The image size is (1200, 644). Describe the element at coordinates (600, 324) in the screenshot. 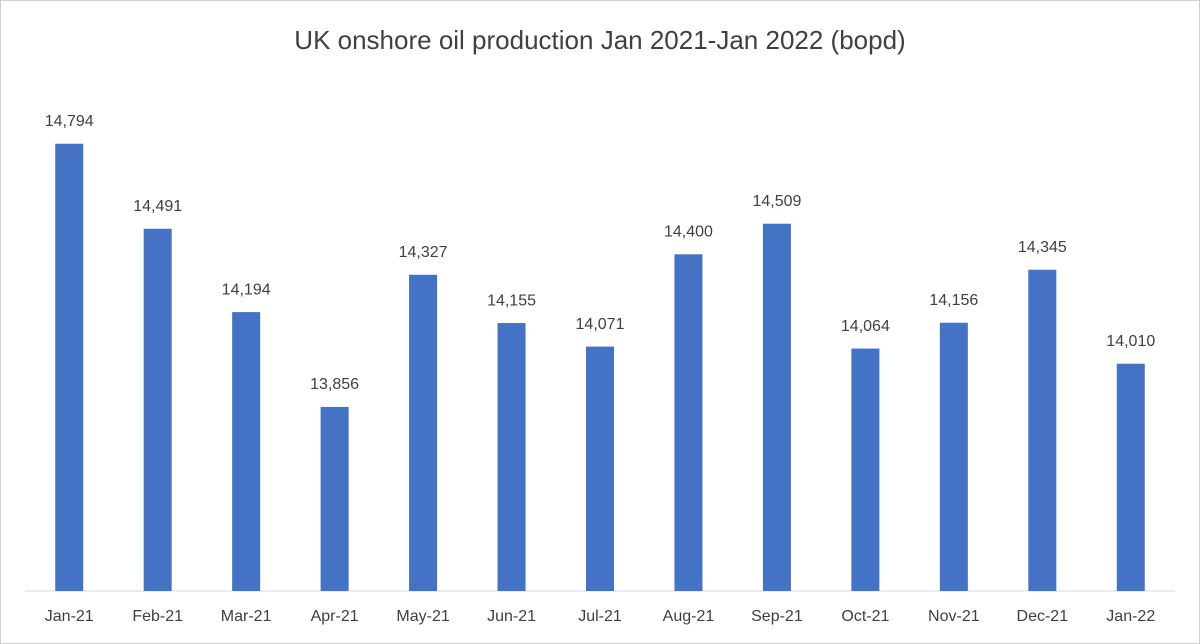

I see `data-label: 14,071` at that location.